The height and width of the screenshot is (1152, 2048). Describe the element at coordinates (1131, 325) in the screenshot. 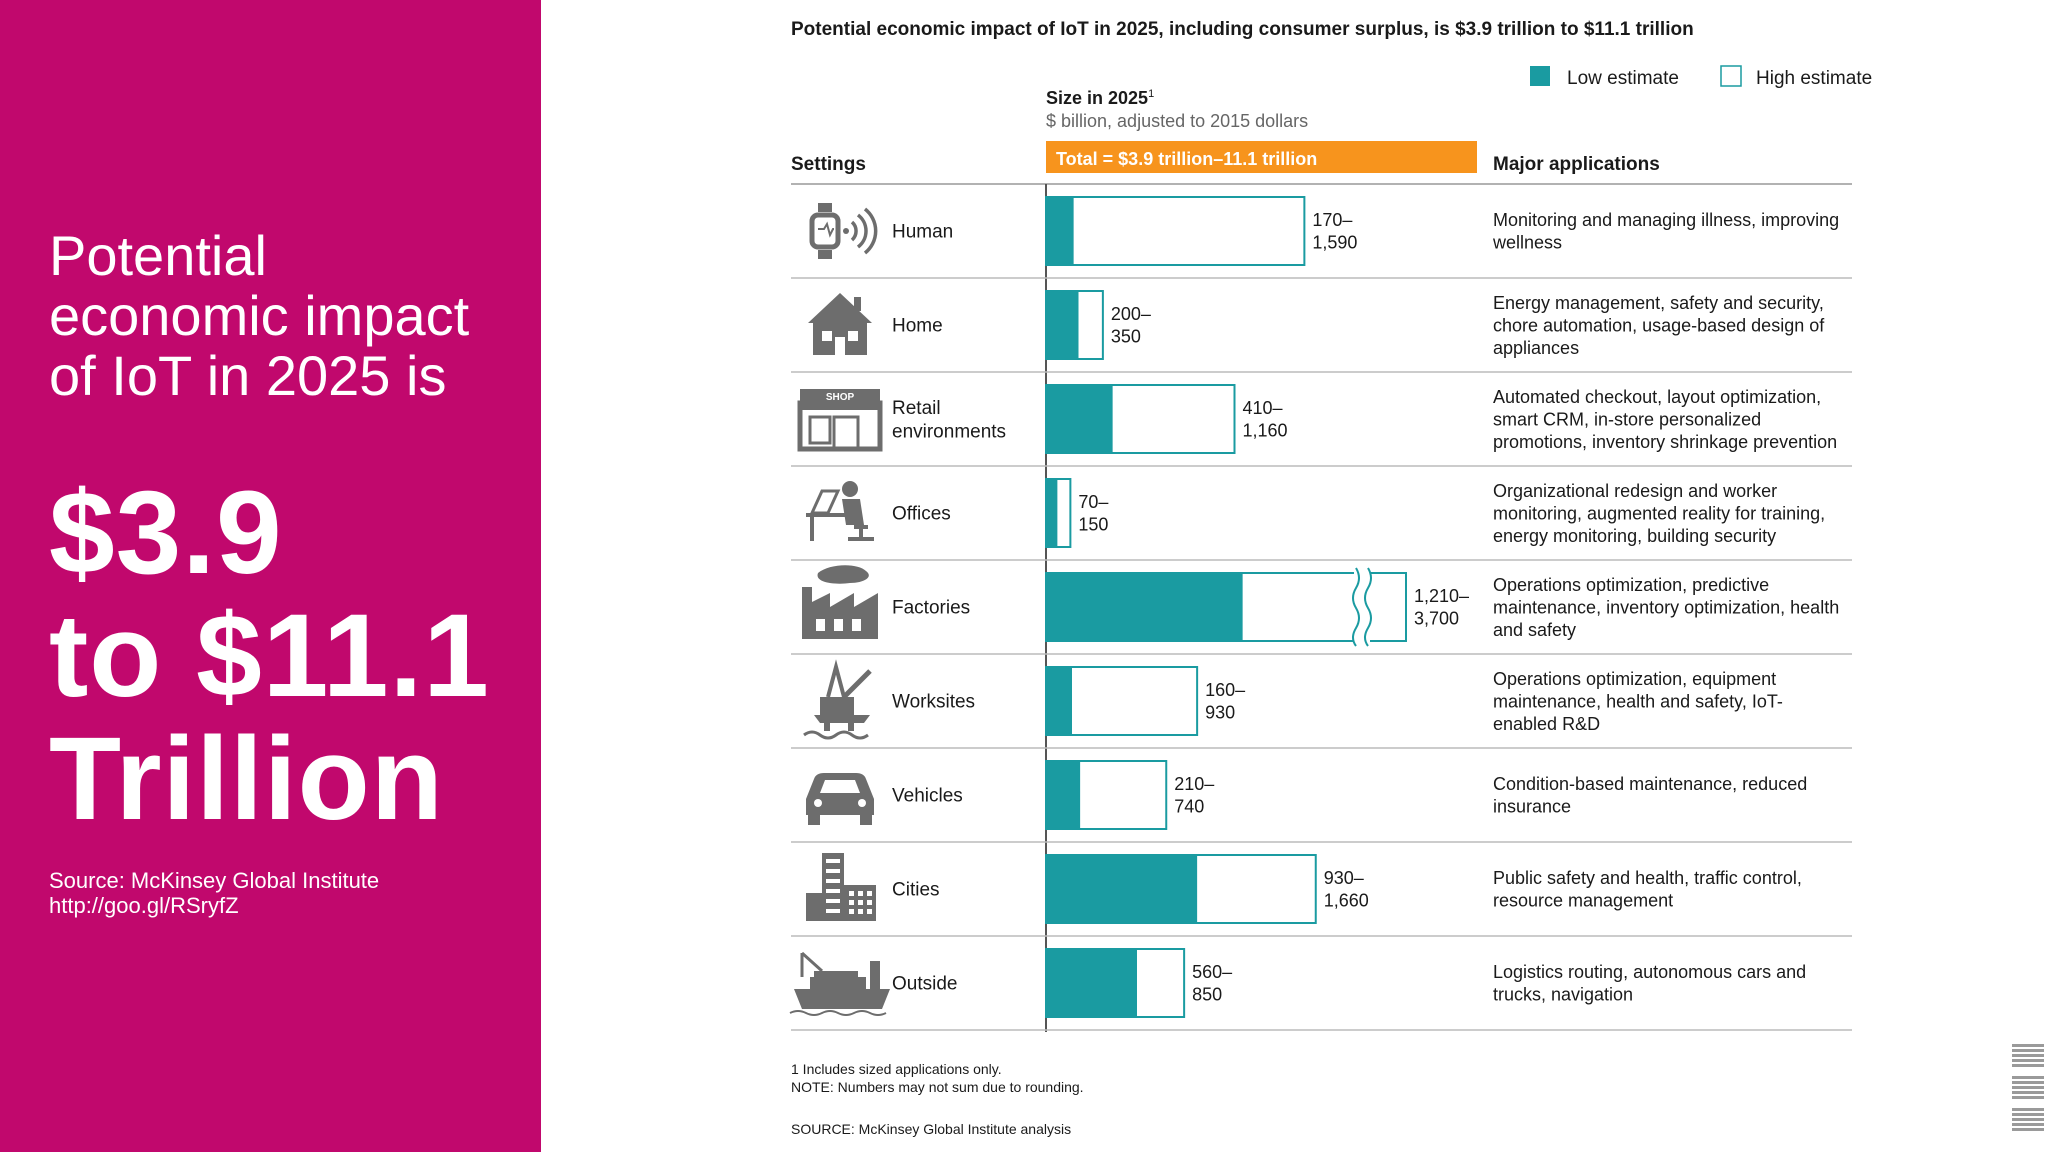

I see `value-label: 200– 350` at that location.